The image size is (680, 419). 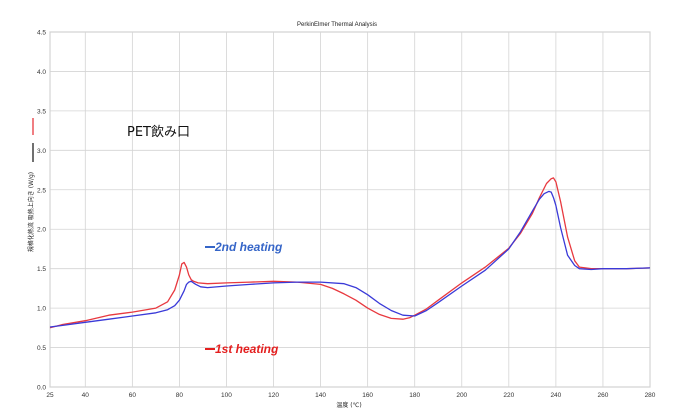 What do you see at coordinates (508, 395) in the screenshot?
I see `x-tick-label: 220` at bounding box center [508, 395].